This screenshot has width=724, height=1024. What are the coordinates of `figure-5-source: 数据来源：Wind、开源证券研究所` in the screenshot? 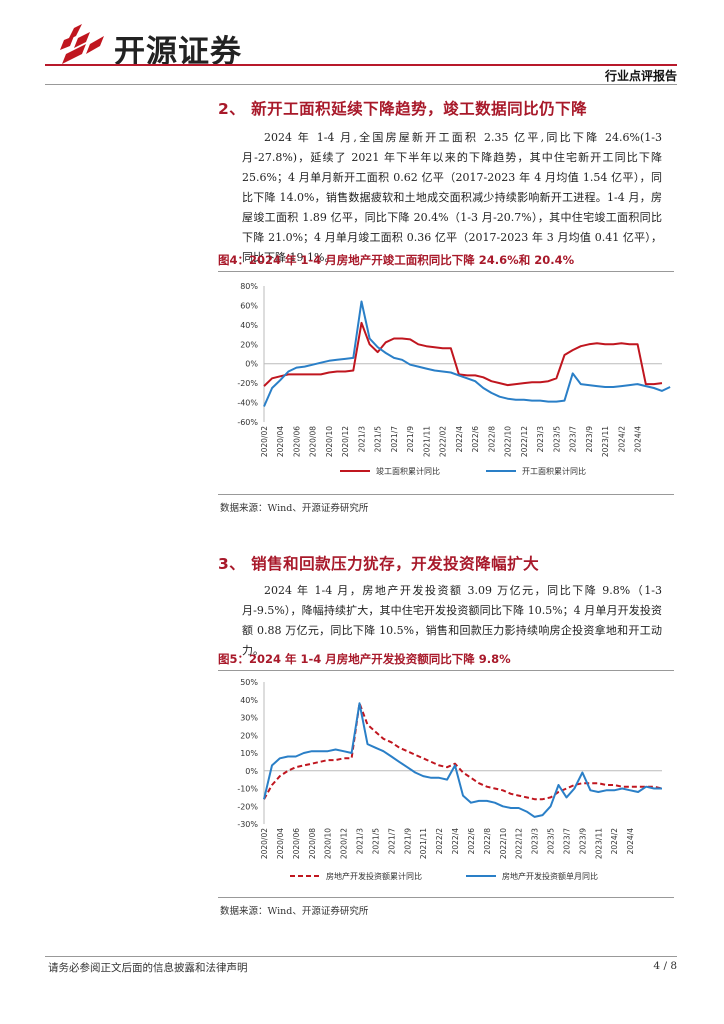 It's located at (294, 911).